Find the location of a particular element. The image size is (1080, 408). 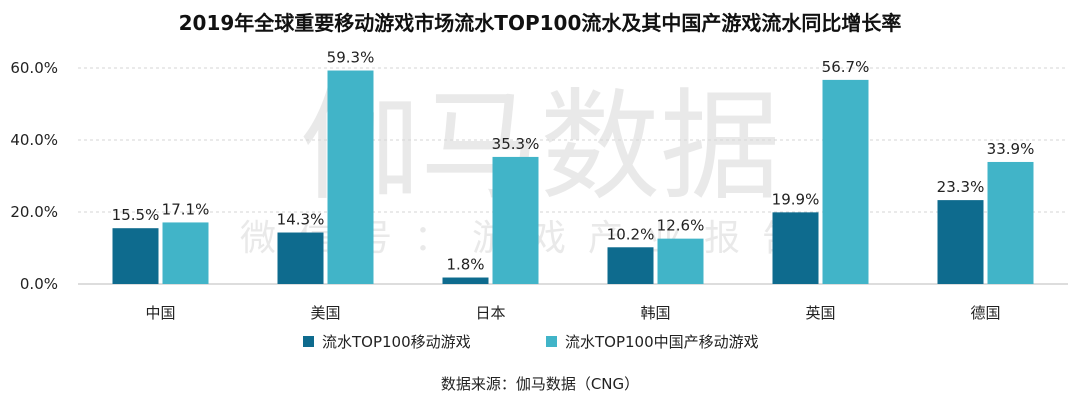

y-tick-label: 60.0% is located at coordinates (34, 68).